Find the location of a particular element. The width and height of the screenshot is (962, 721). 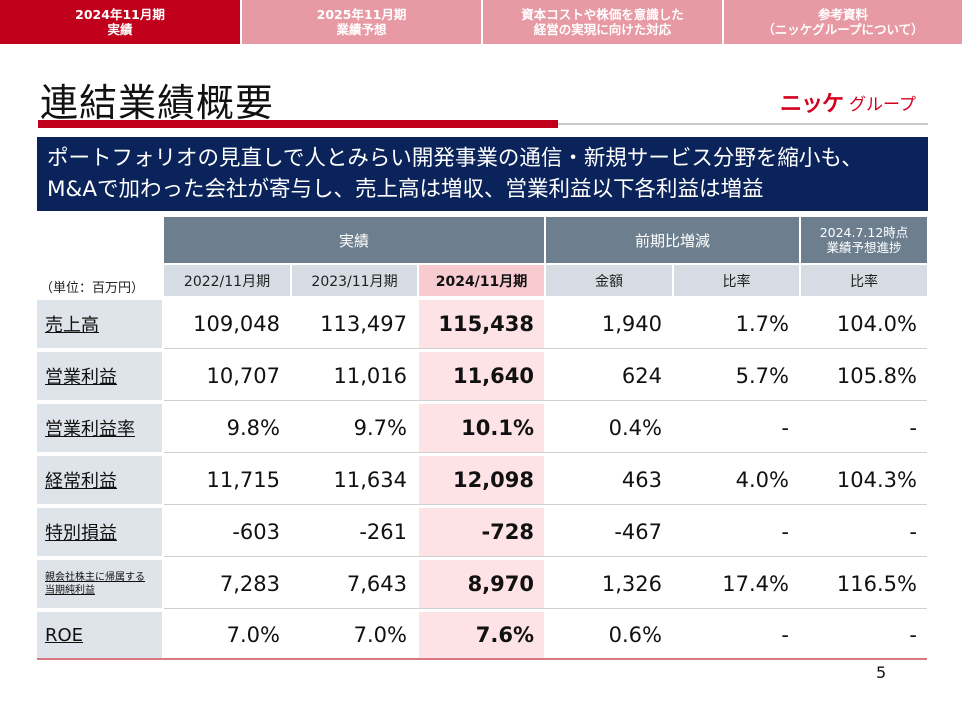

header-progress-line2: 業績予想進捗 is located at coordinates (864, 247).